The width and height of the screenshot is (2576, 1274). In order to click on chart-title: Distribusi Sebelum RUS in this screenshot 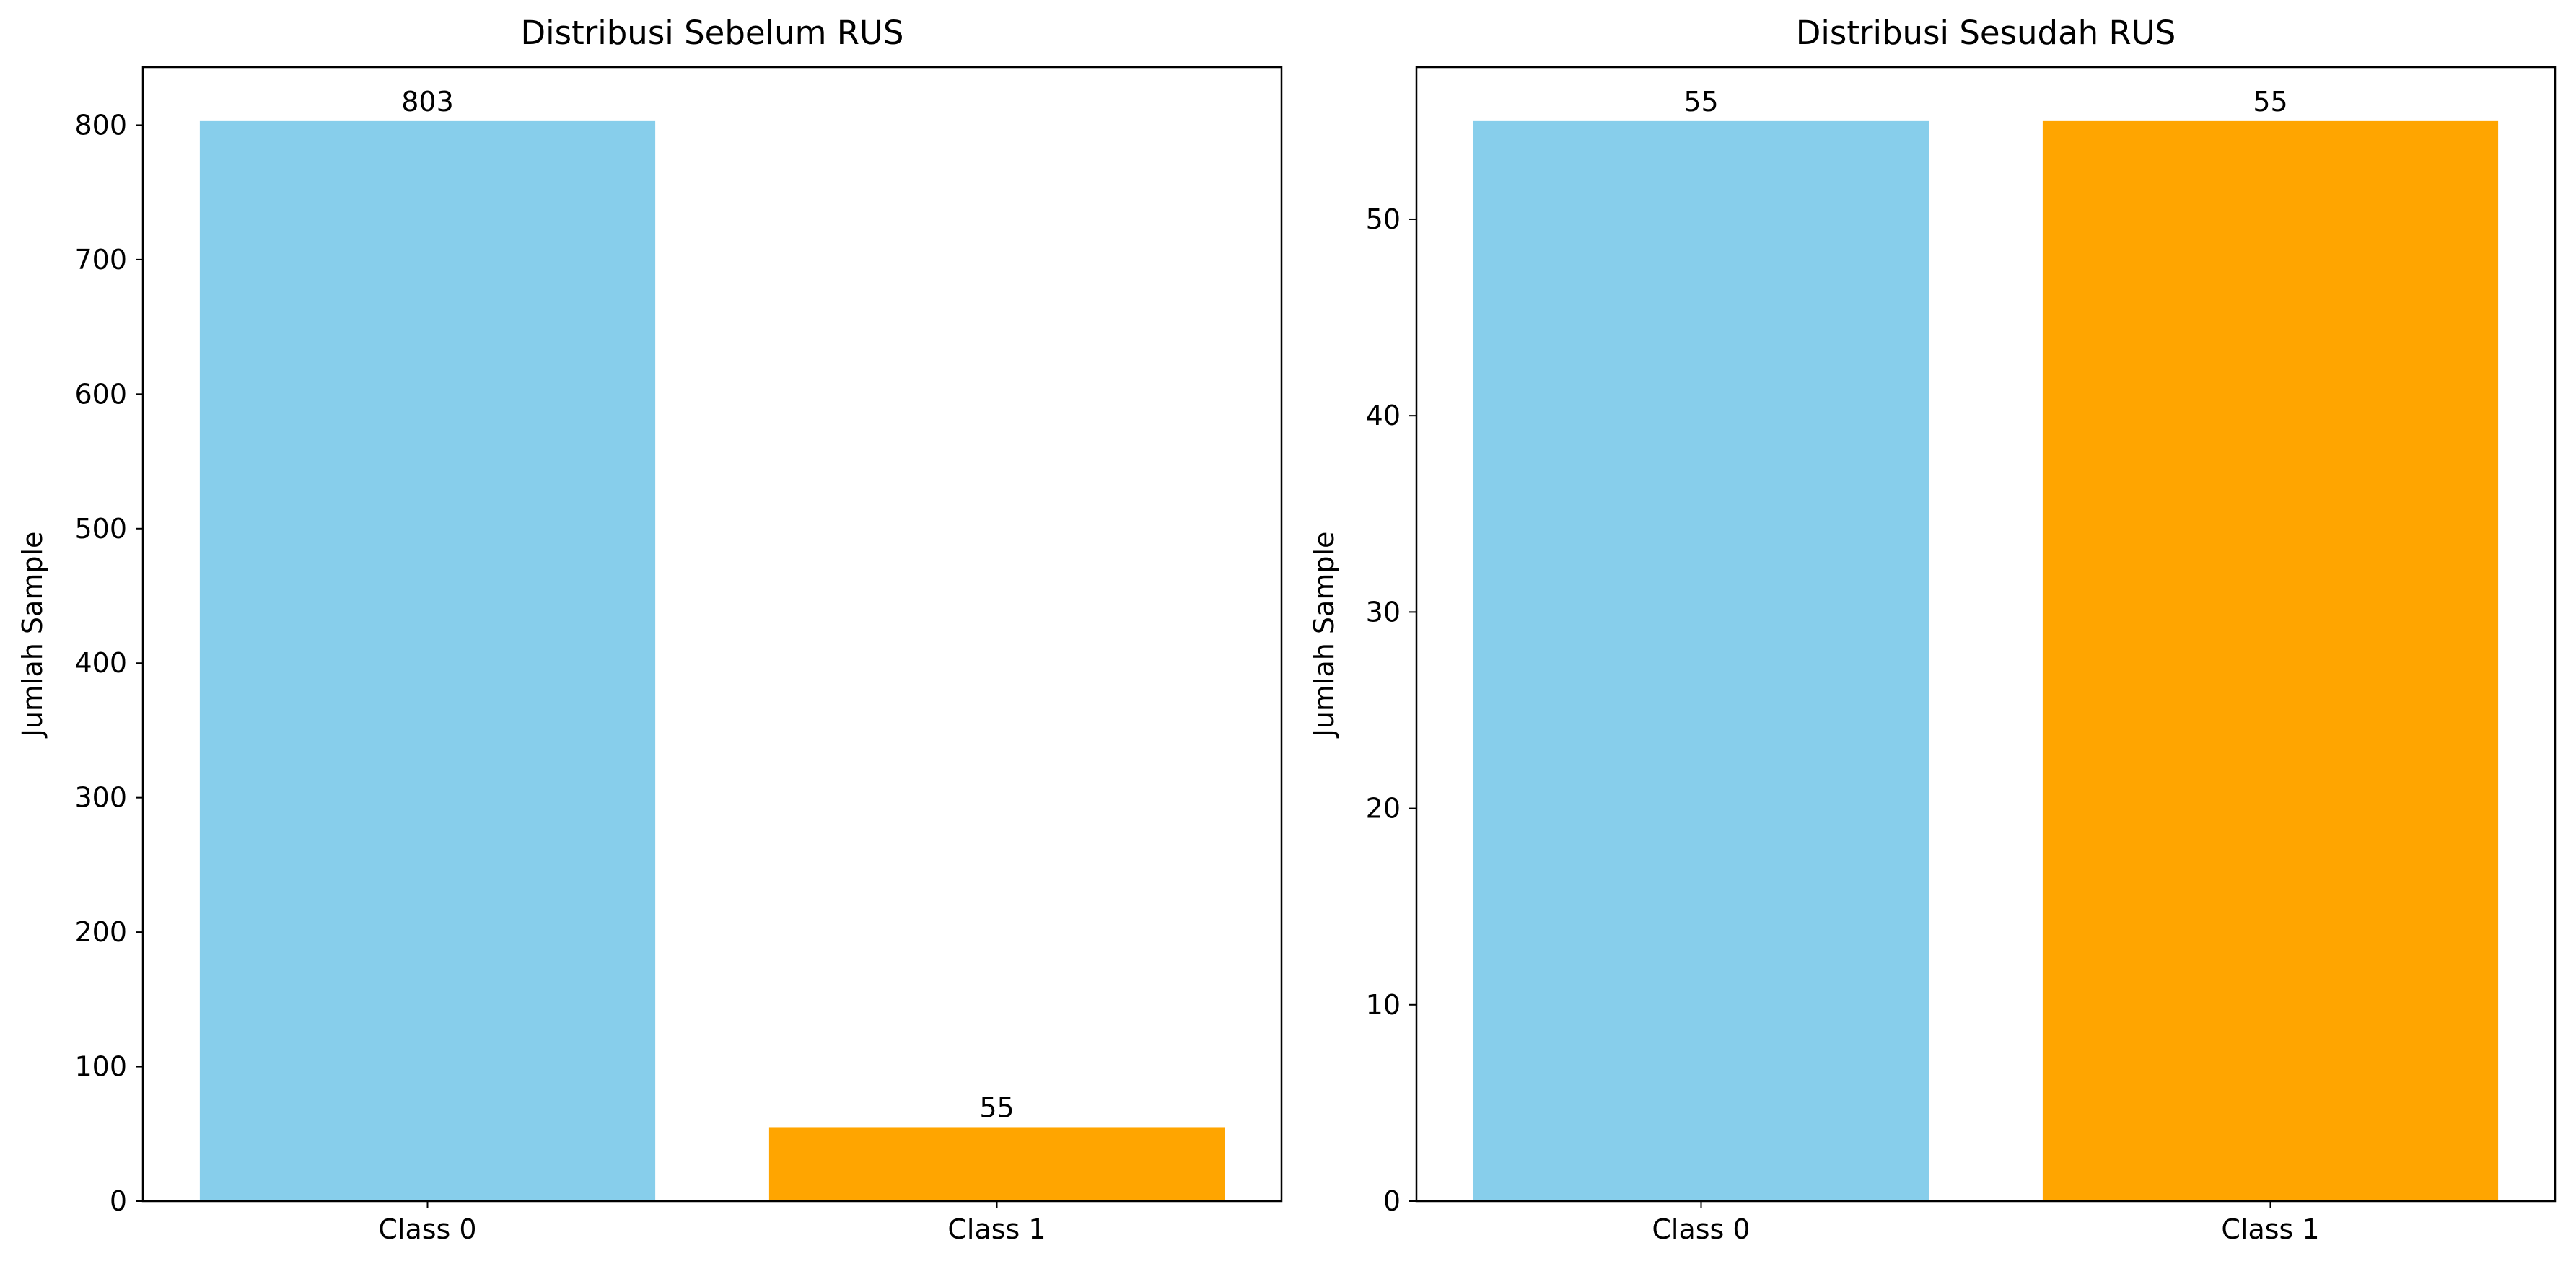, I will do `click(711, 33)`.